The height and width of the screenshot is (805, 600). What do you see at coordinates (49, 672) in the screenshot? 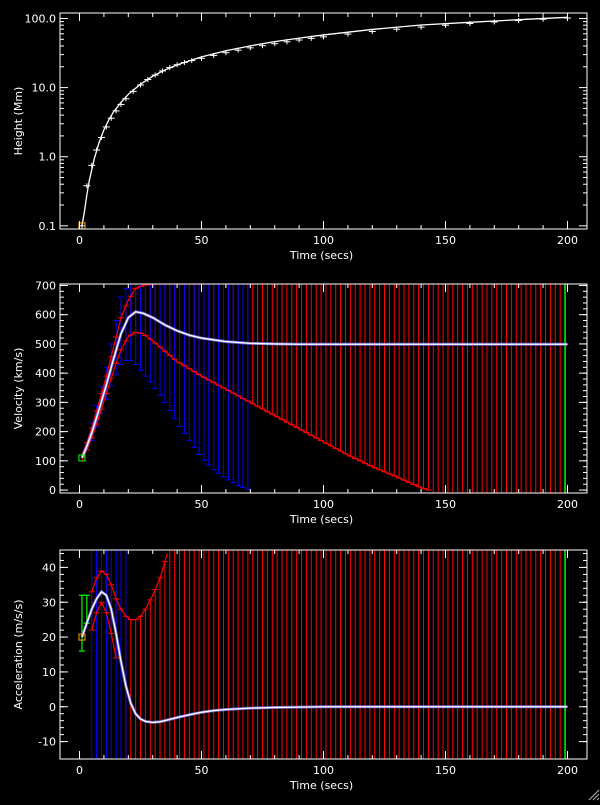
I see `y-tick-label: 10` at bounding box center [49, 672].